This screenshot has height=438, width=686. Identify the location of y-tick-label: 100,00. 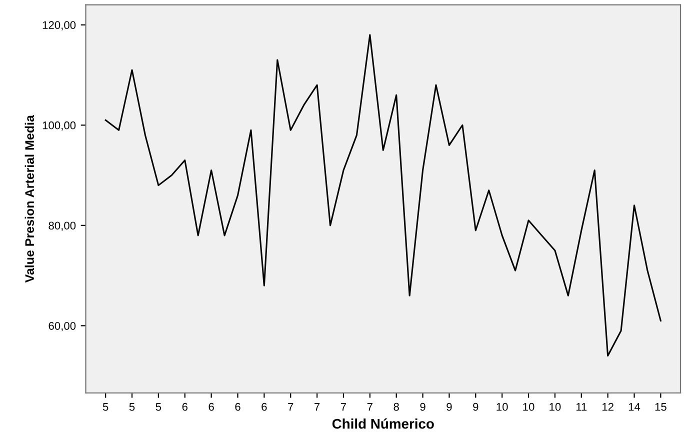
(59, 126).